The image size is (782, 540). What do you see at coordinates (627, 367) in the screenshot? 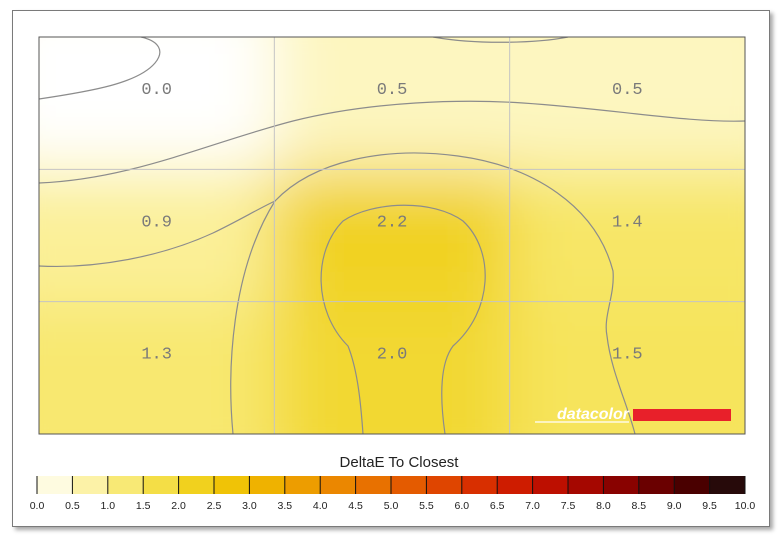
I see `heatmap-cell-r3-c3` at bounding box center [627, 367].